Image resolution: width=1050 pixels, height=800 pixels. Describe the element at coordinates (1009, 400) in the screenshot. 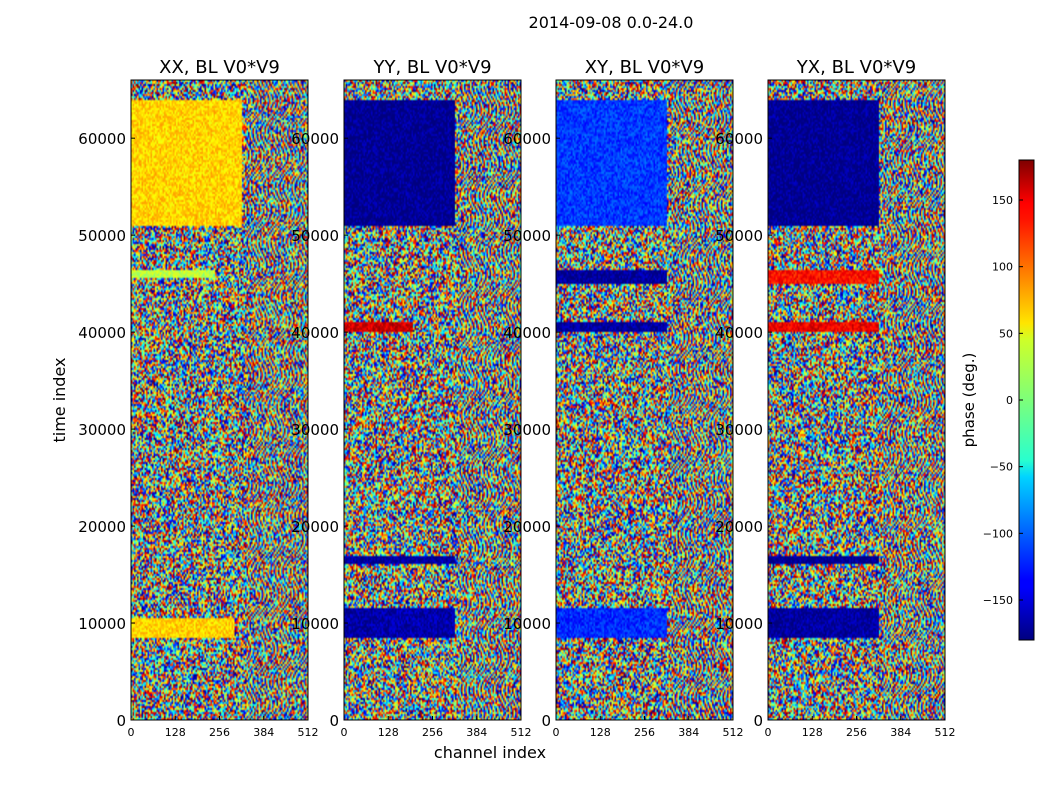

I see `colorbar-tick-label: 0` at that location.